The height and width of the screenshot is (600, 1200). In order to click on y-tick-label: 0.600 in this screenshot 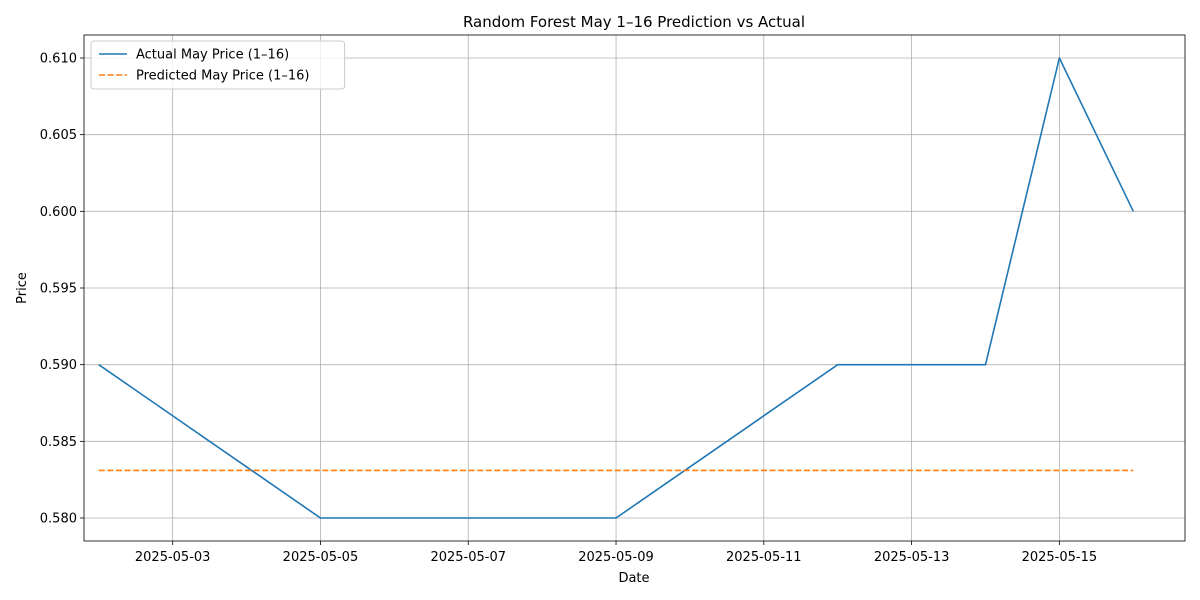, I will do `click(58, 212)`.